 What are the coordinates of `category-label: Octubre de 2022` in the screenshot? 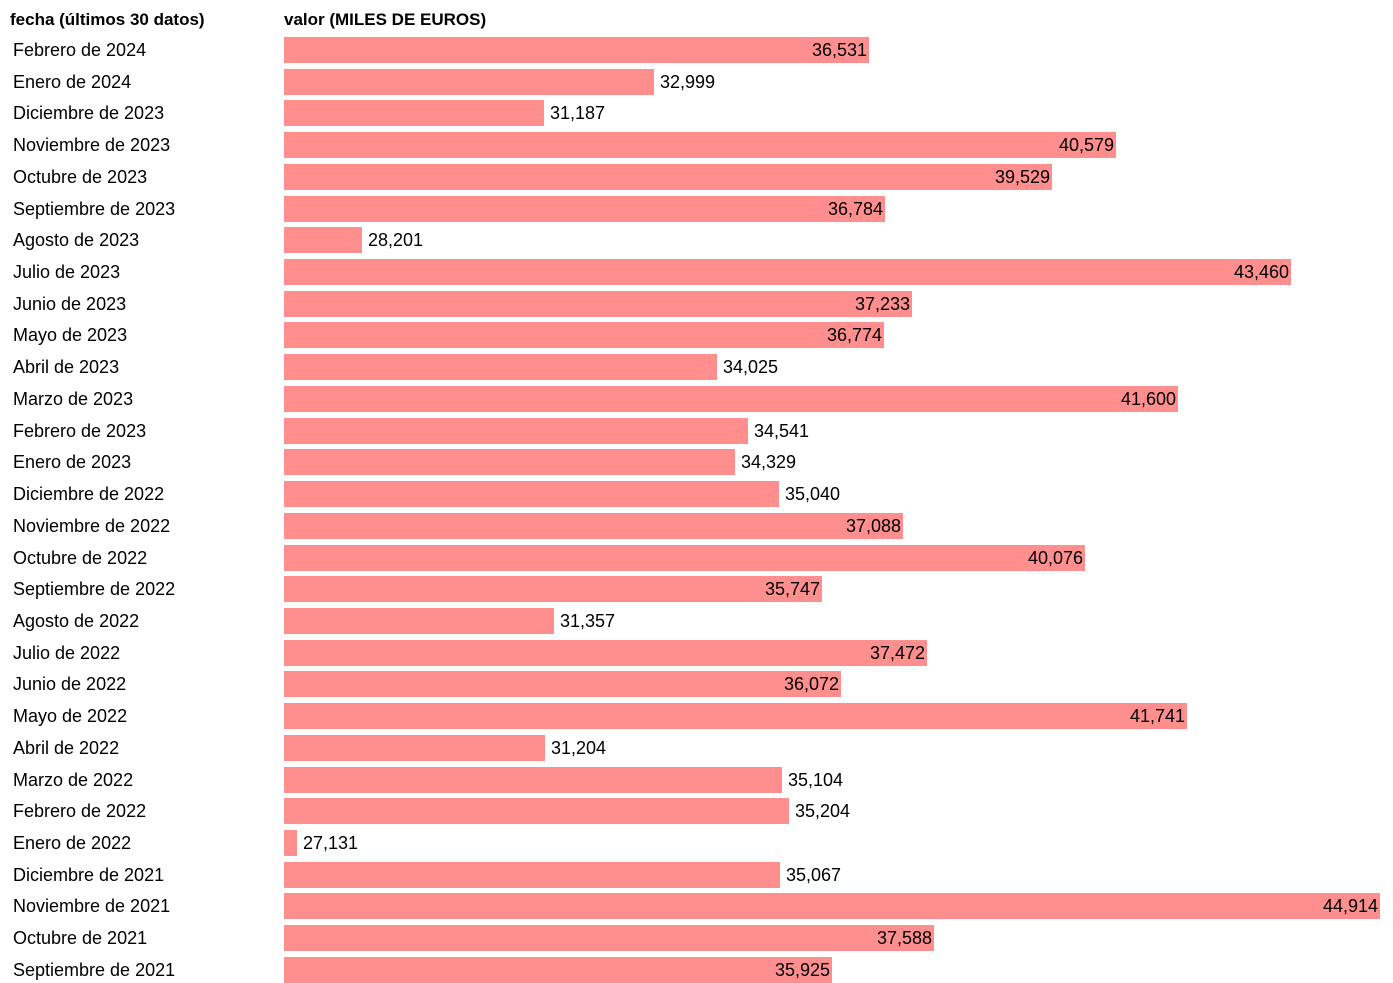 It's located at (80, 558).